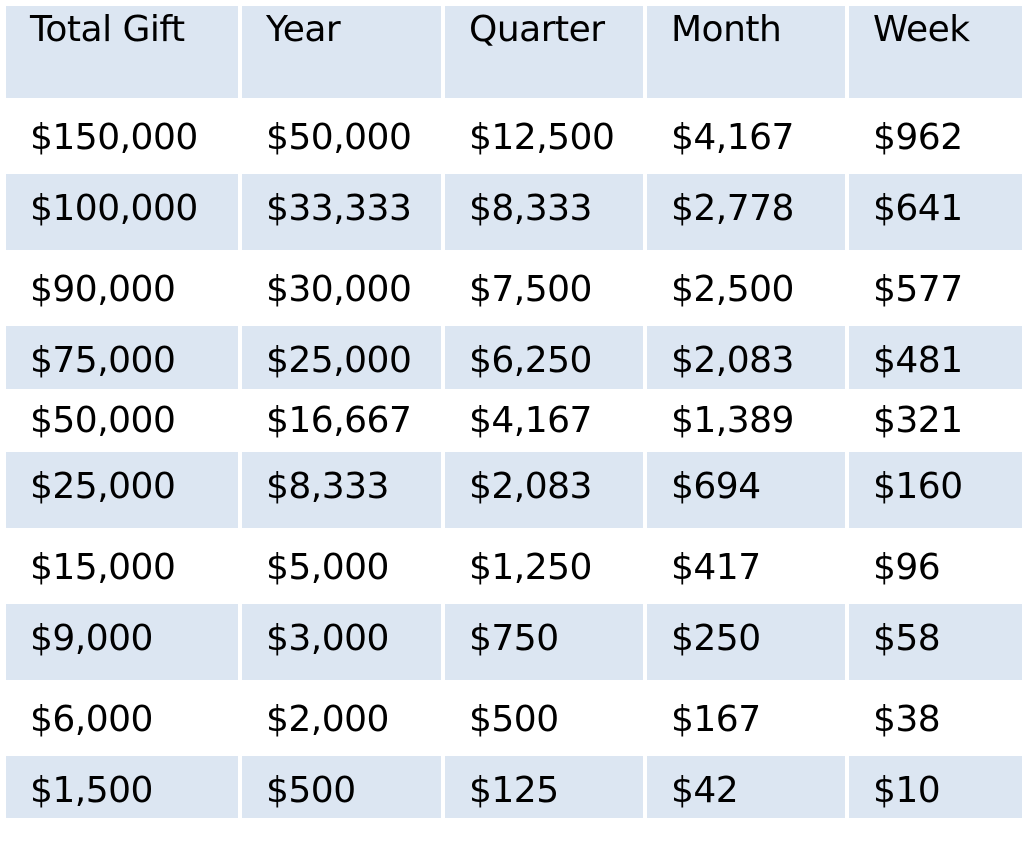  I want to click on cell-year: $5,000, so click(327, 567).